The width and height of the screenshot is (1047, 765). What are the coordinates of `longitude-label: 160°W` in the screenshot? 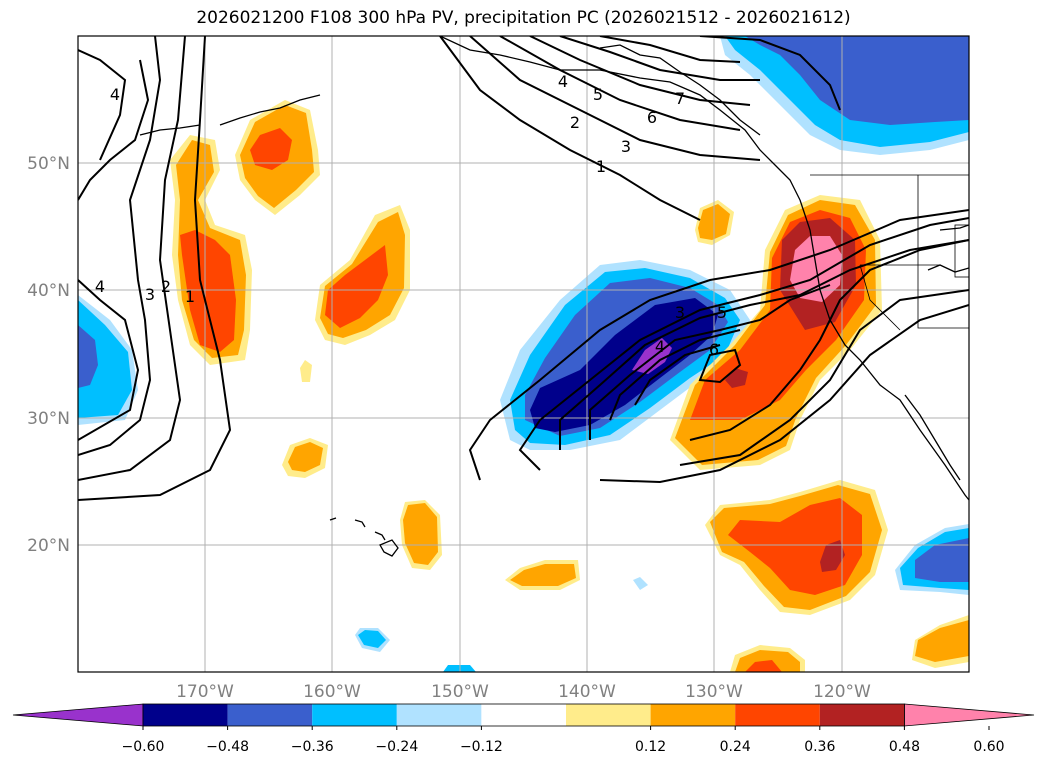 It's located at (332, 692).